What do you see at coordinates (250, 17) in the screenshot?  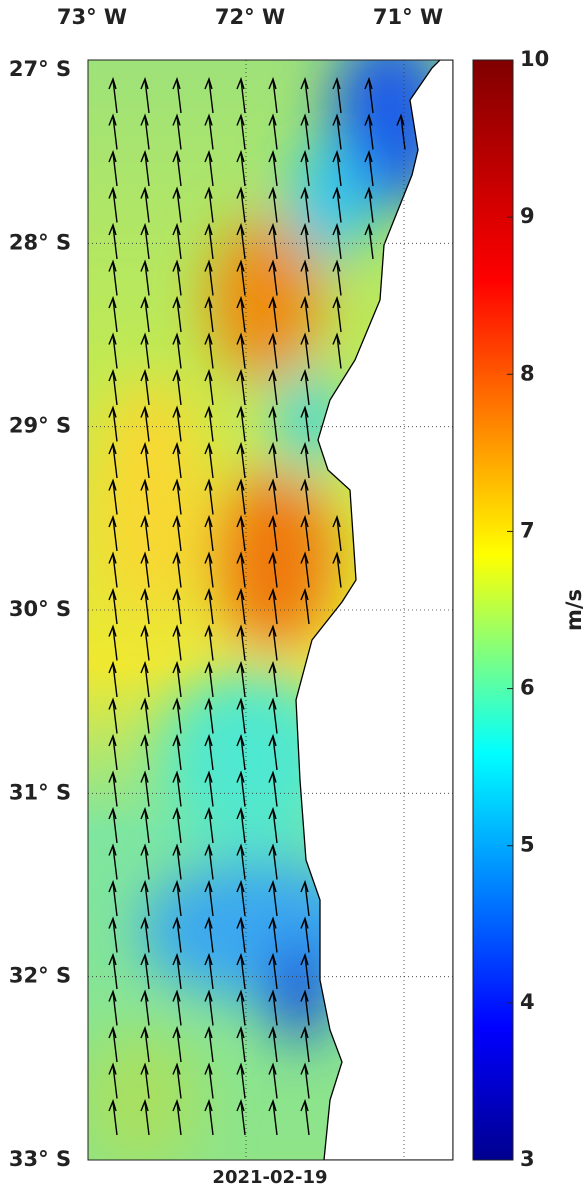 I see `x-tick-label: 72° W` at bounding box center [250, 17].